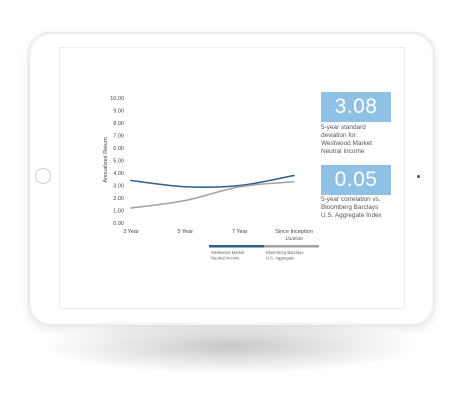 The image size is (460, 404). What do you see at coordinates (118, 212) in the screenshot?
I see `y-tick-label: 1.00` at bounding box center [118, 212].